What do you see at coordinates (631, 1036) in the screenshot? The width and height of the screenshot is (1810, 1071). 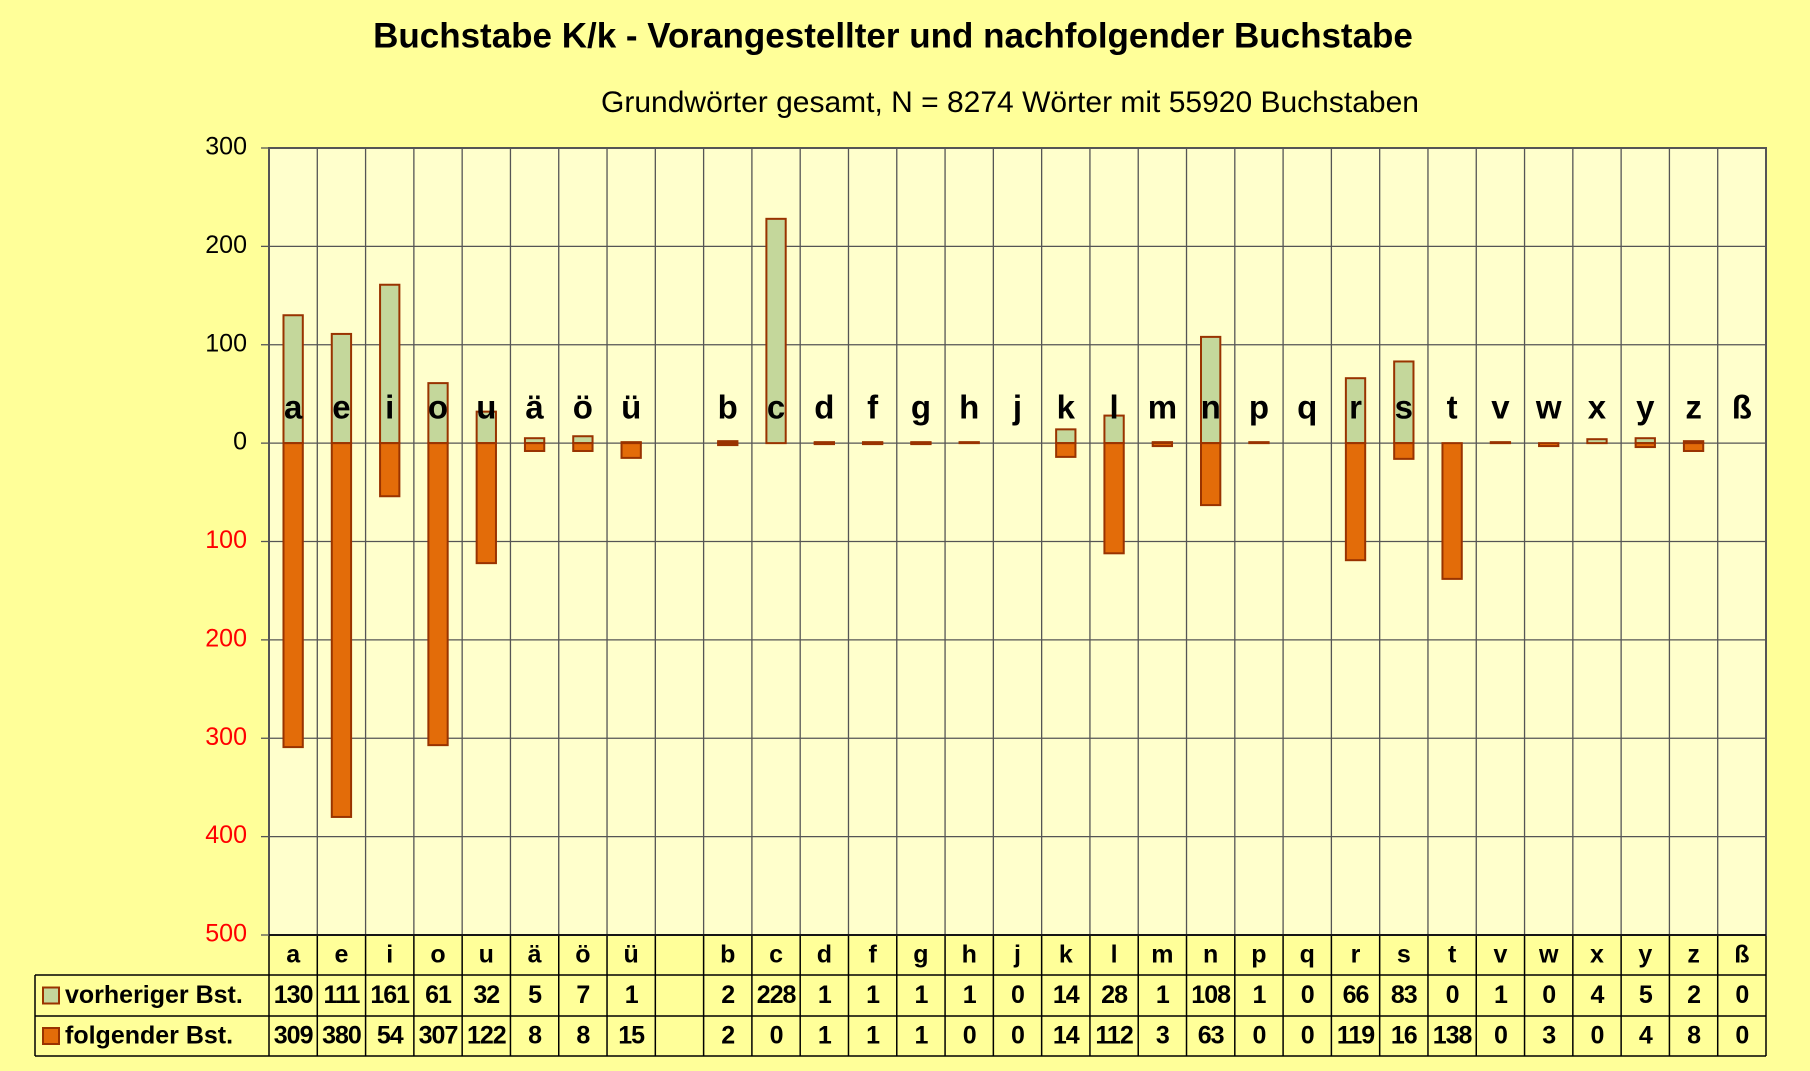 I see `table-value: 15` at bounding box center [631, 1036].